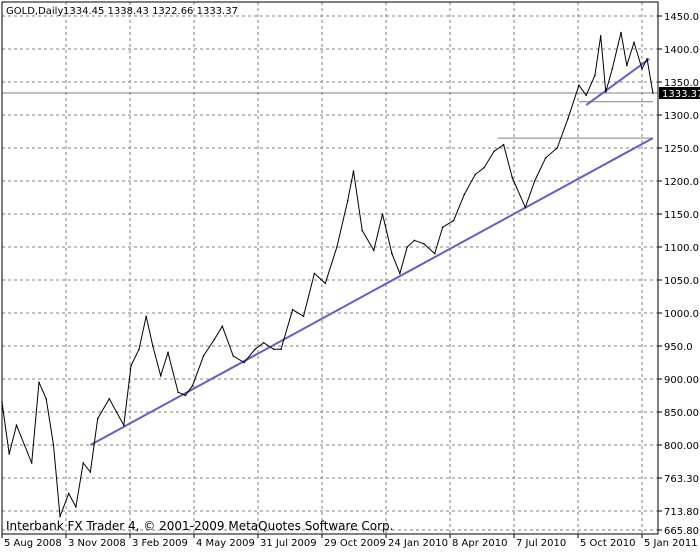 The image size is (700, 554). What do you see at coordinates (681, 380) in the screenshot?
I see `y-tick-label: 900.00` at bounding box center [681, 380].